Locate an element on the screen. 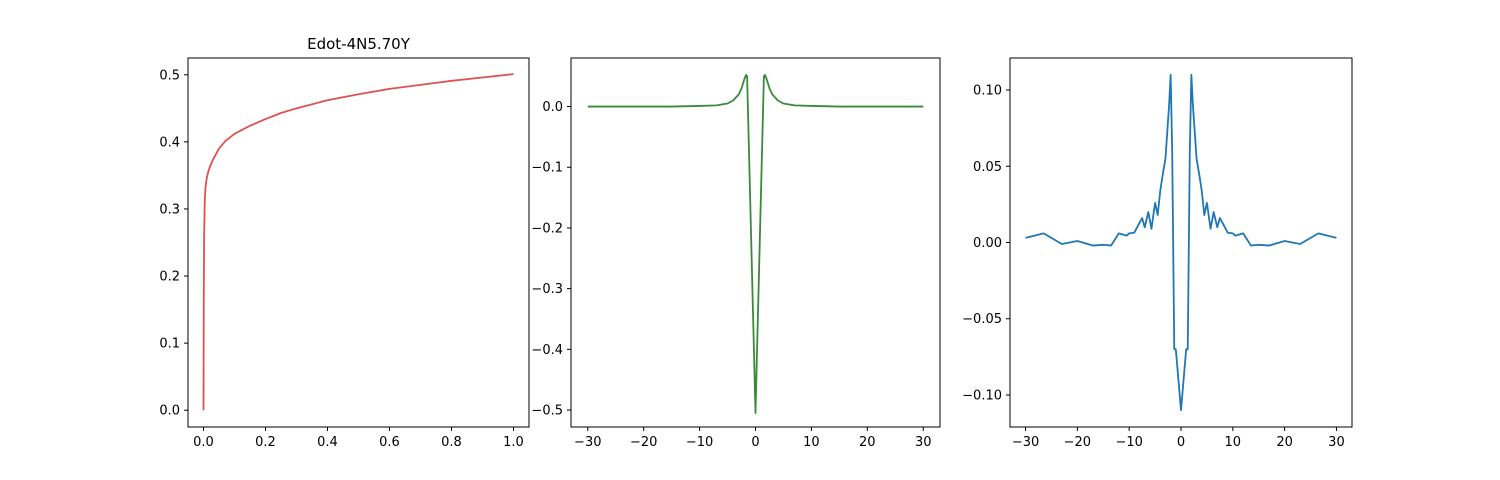 Image resolution: width=1500 pixels, height=480 pixels. y-tick-label: 0.05 is located at coordinates (987, 167).